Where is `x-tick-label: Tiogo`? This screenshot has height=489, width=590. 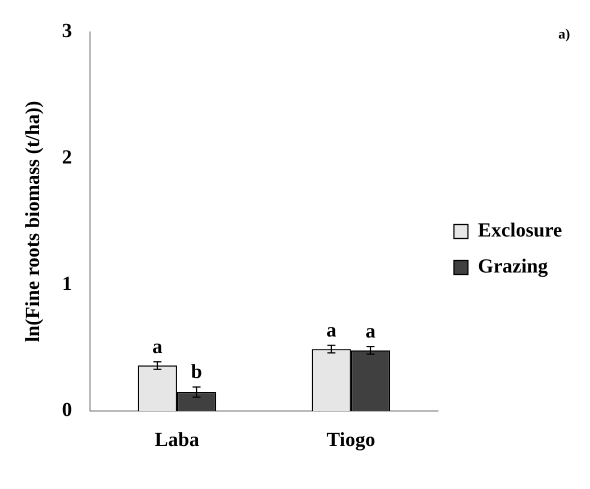 x-tick-label: Tiogo is located at coordinates (351, 440).